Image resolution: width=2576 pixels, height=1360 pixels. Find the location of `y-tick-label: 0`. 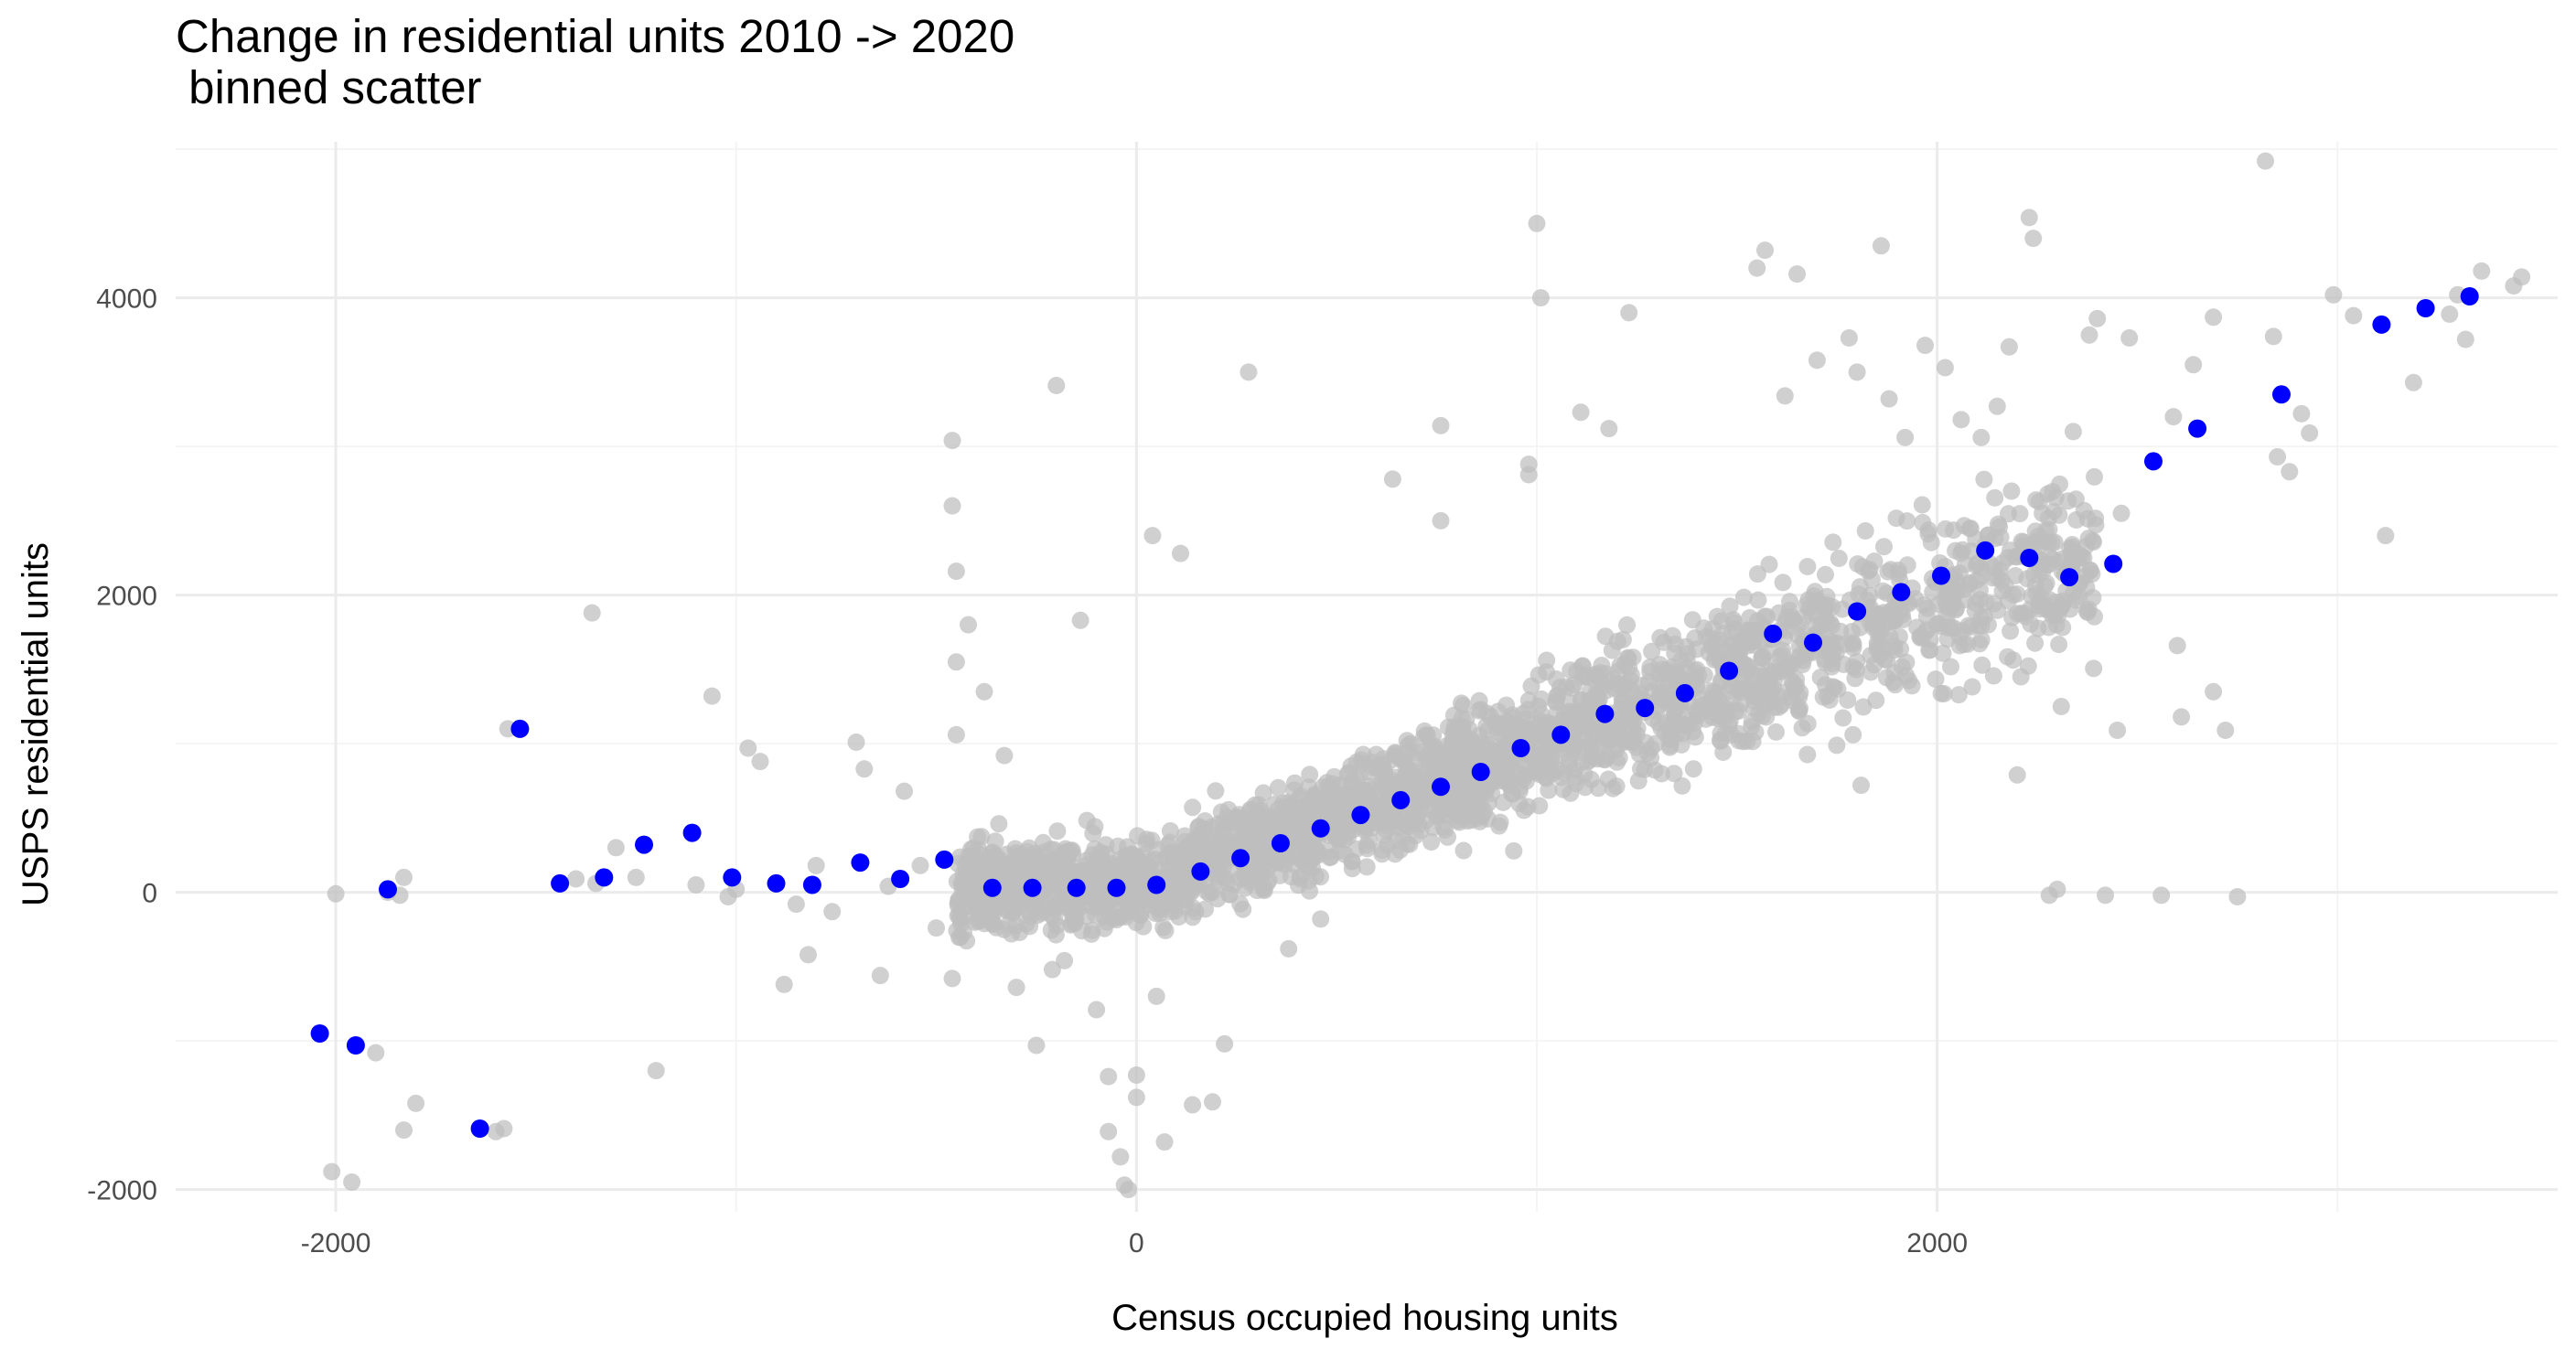

y-tick-label: 0 is located at coordinates (150, 894).